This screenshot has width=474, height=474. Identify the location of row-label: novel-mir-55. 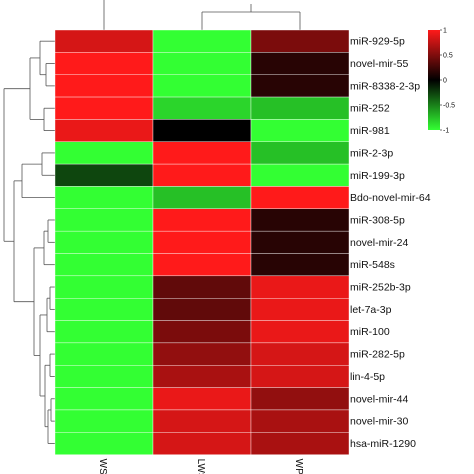
(379, 64).